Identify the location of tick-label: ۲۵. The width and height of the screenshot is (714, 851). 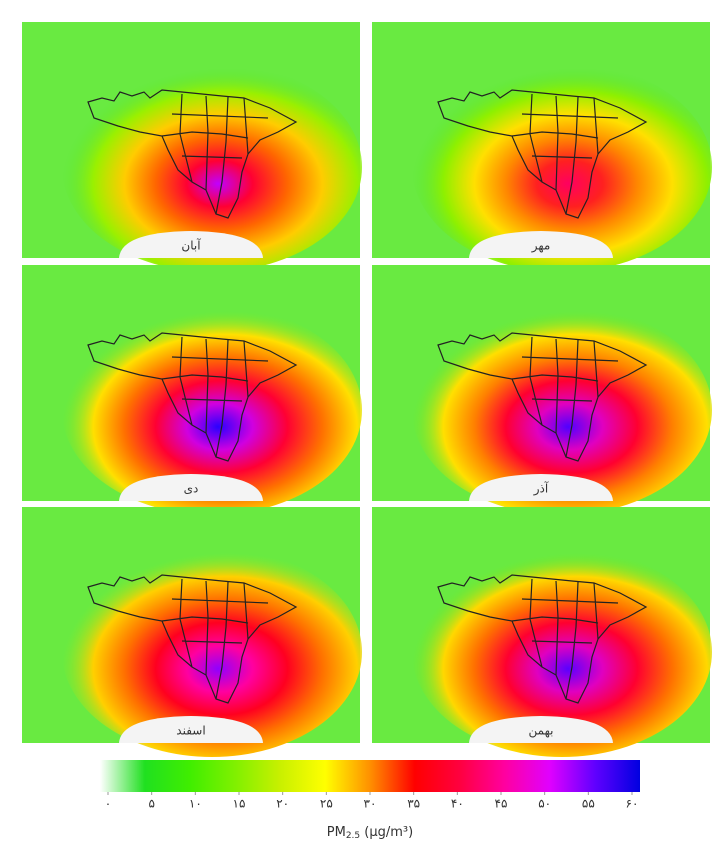
(326, 804).